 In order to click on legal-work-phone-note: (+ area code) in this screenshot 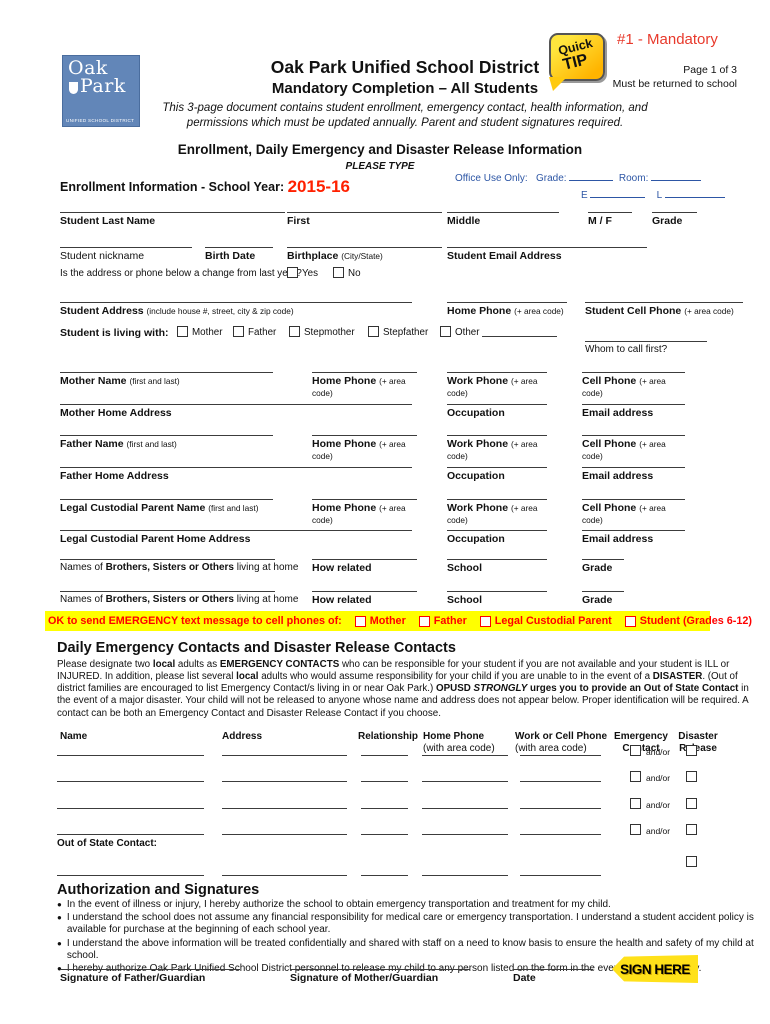, I will do `click(492, 514)`.